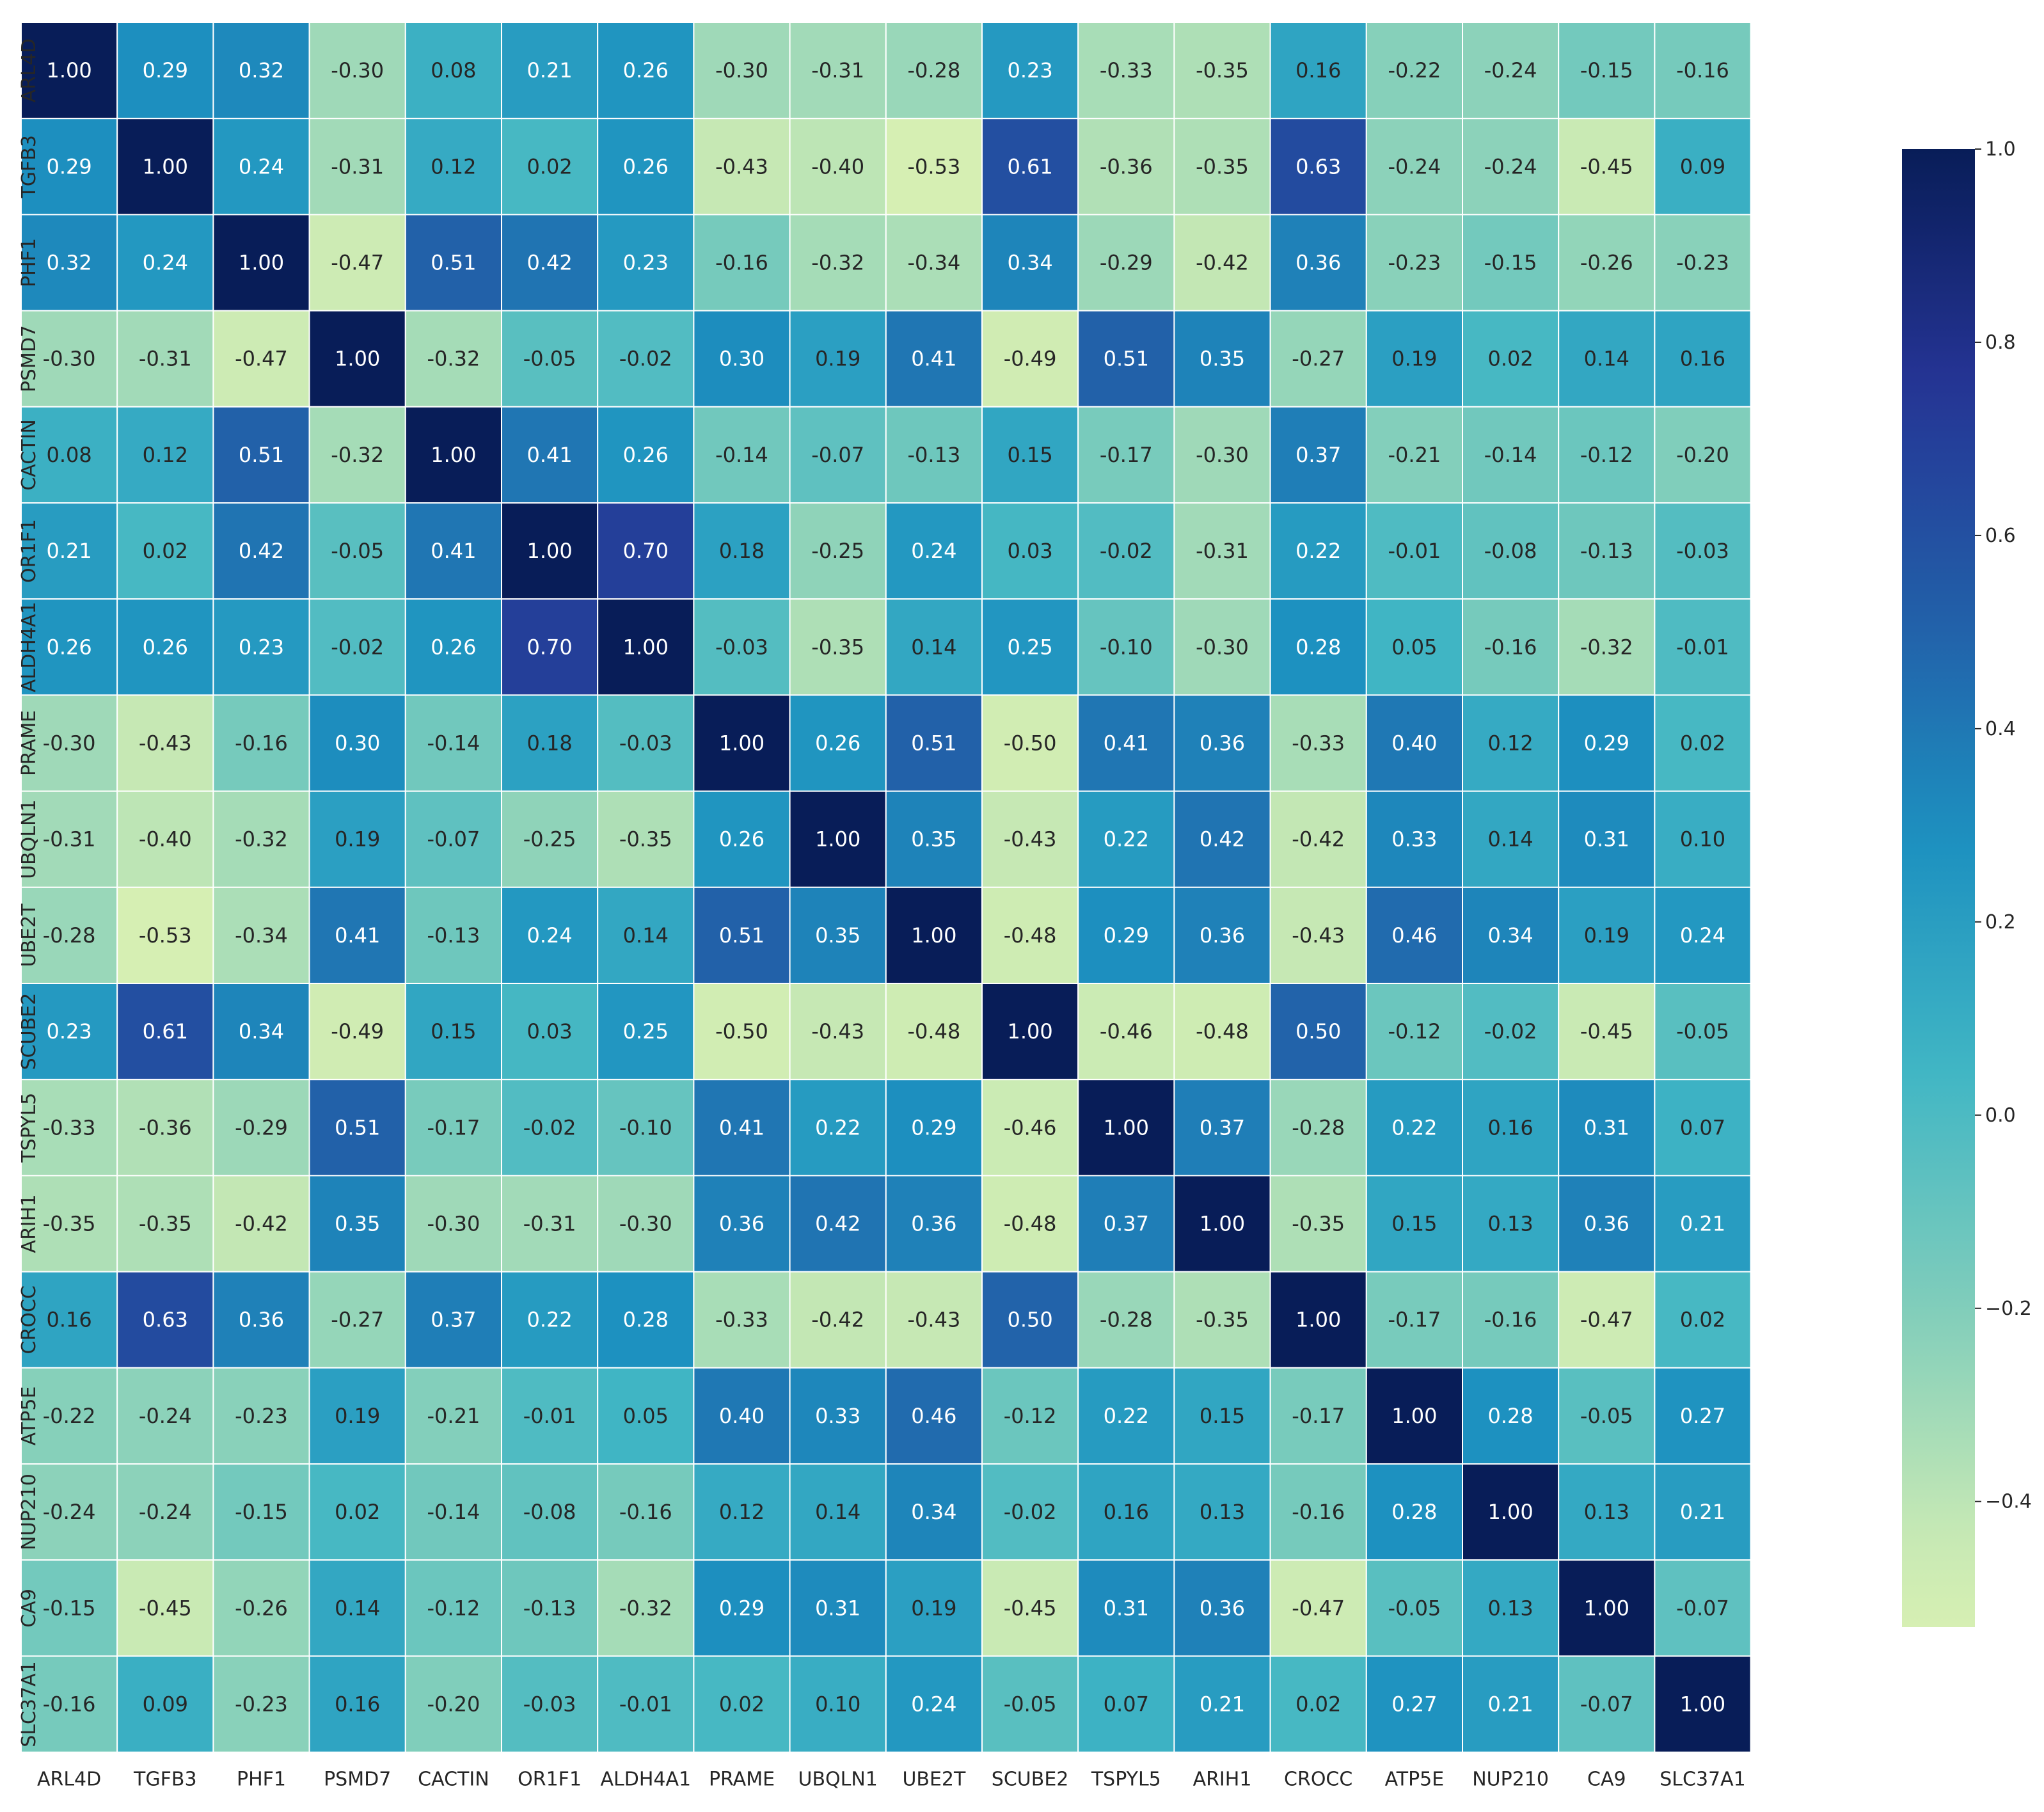  I want to click on cell-value-label: -0.13, so click(549, 1608).